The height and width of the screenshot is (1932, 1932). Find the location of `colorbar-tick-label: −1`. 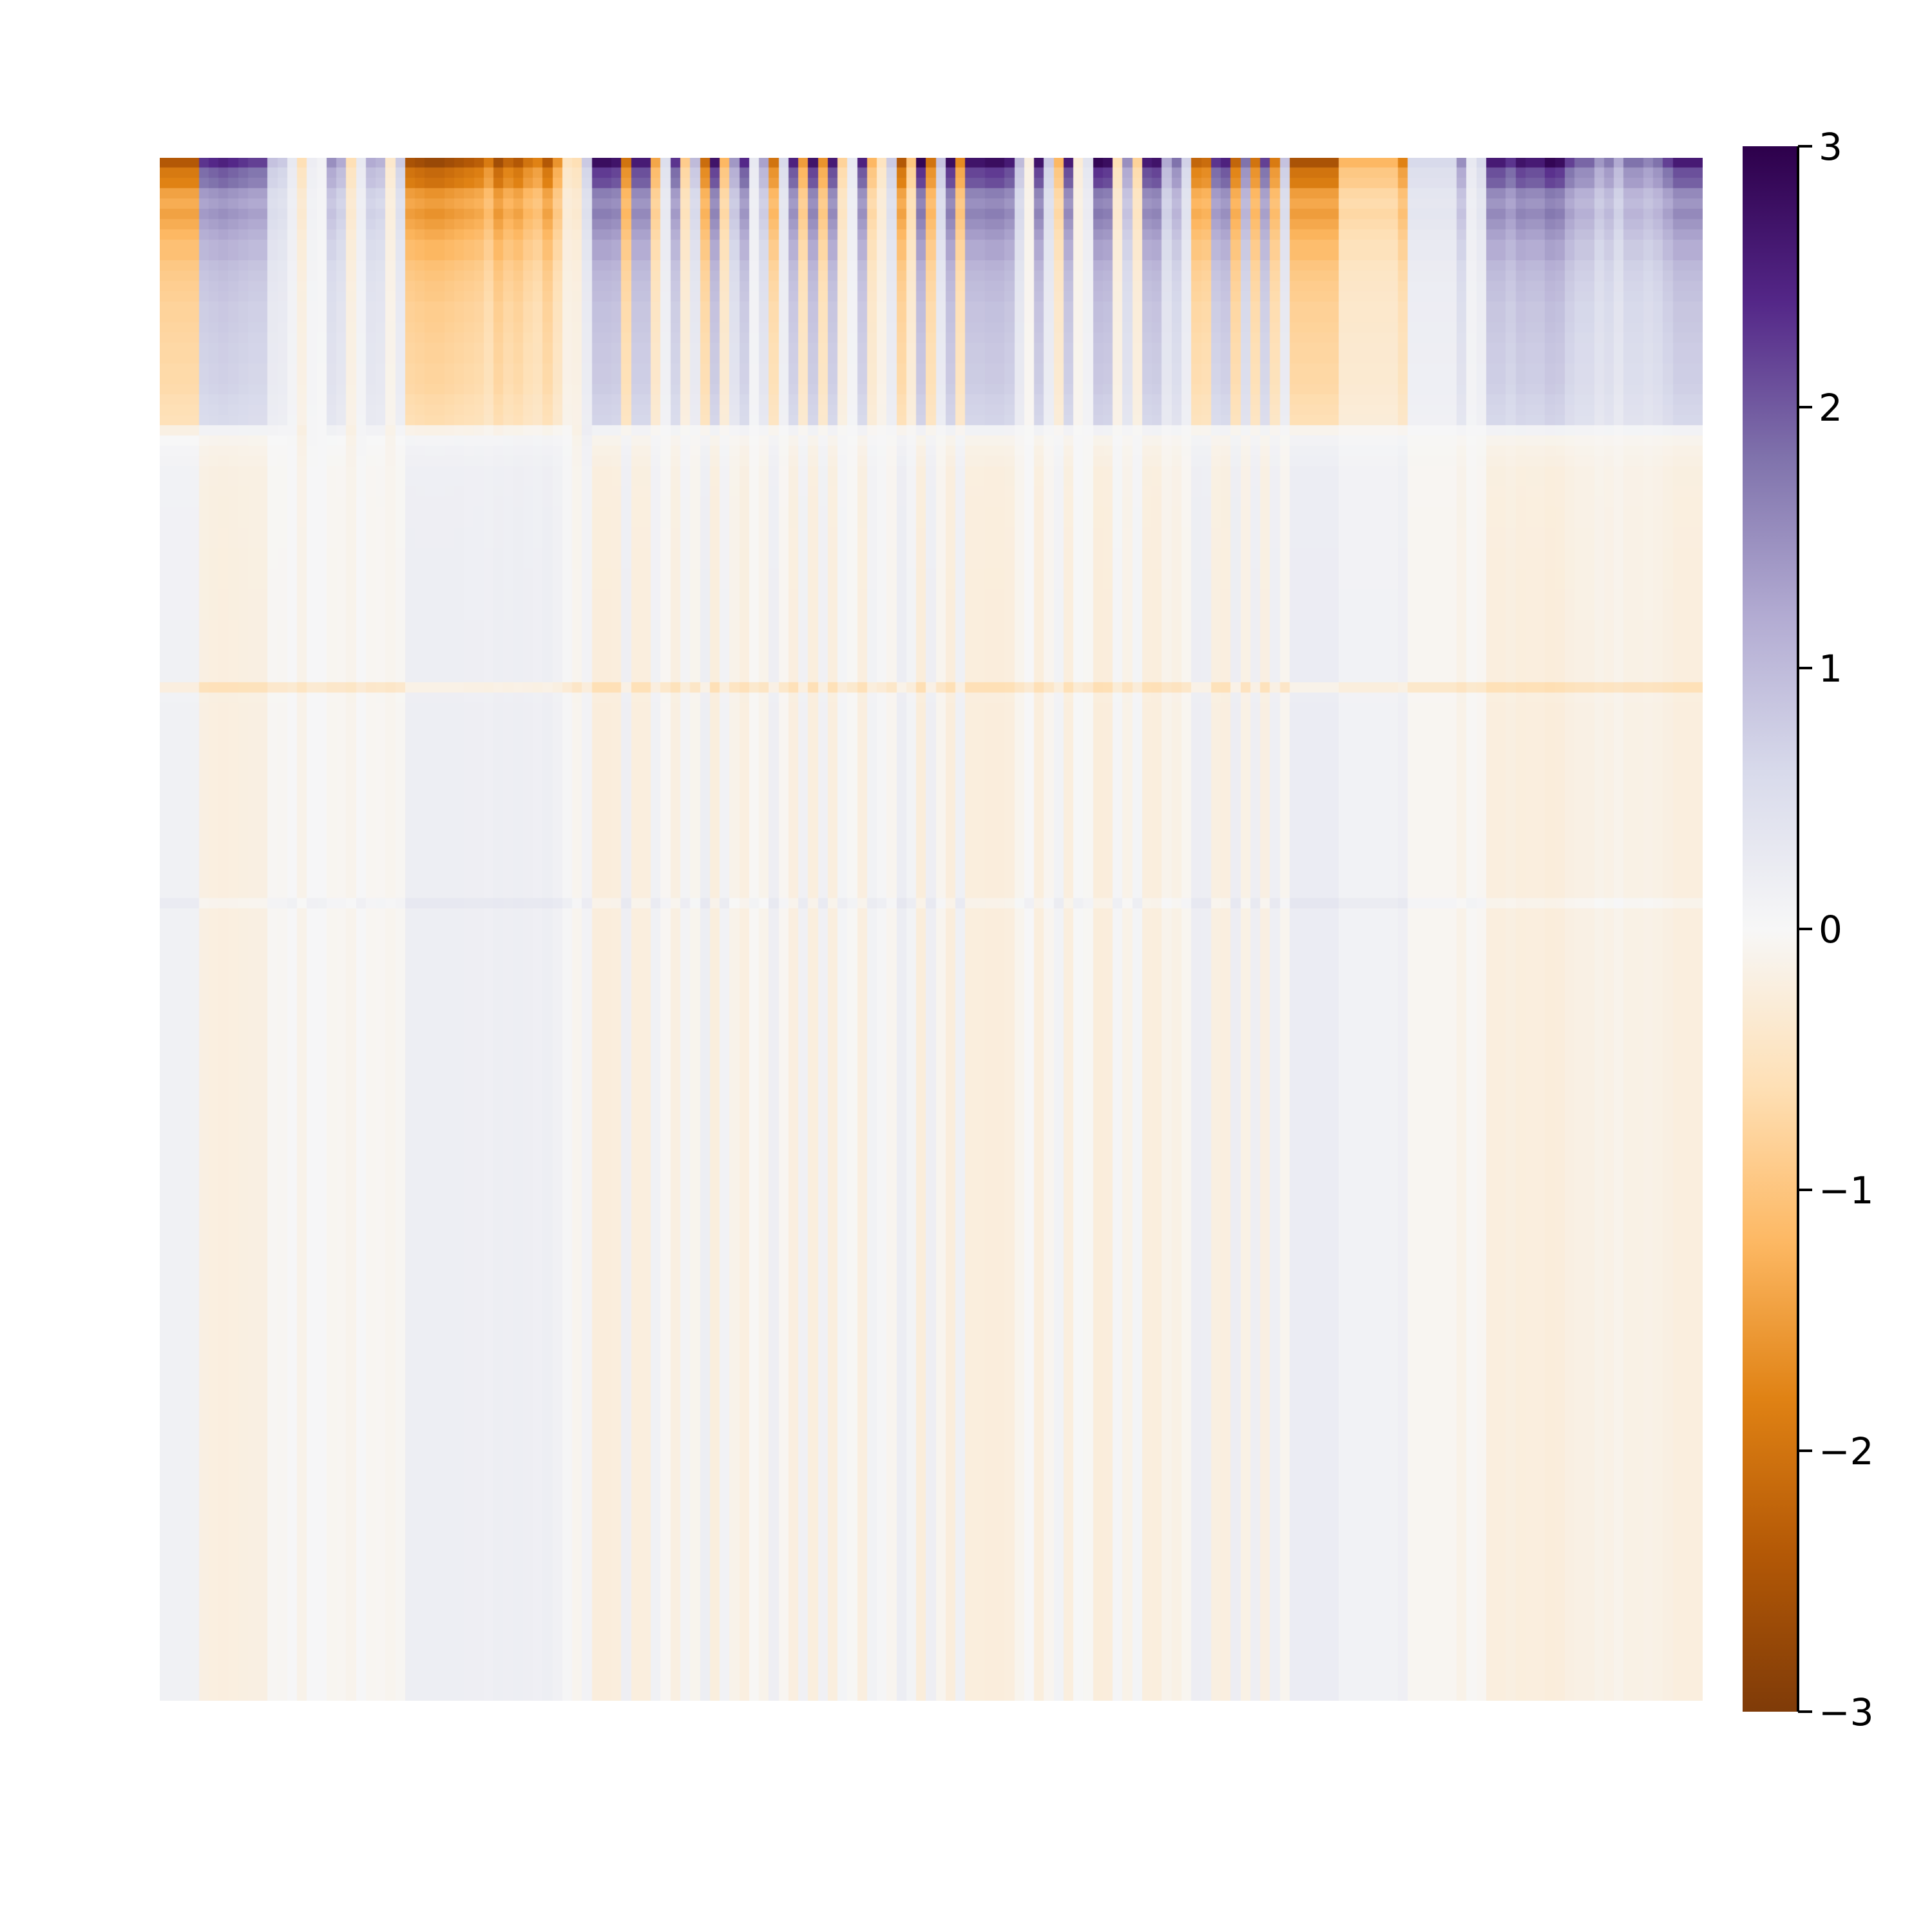

colorbar-tick-label: −1 is located at coordinates (1846, 1190).